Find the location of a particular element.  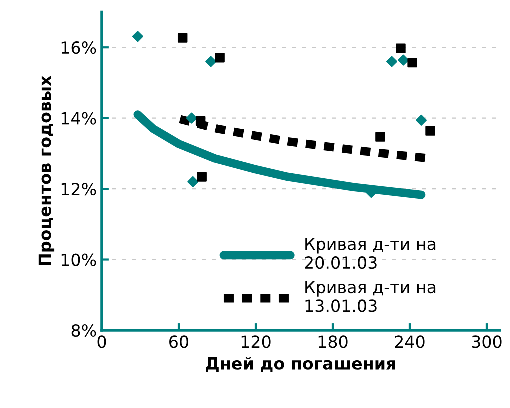

x-tick-label: 120 is located at coordinates (256, 342).